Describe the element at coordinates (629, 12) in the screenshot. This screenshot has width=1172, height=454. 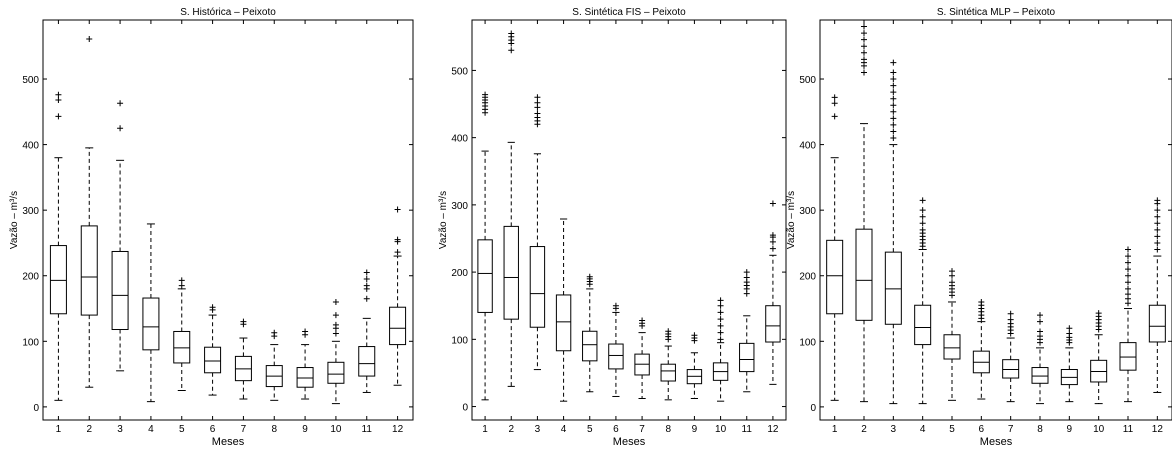
I see `chart-title: S. Sintética FIS – Peixoto` at that location.